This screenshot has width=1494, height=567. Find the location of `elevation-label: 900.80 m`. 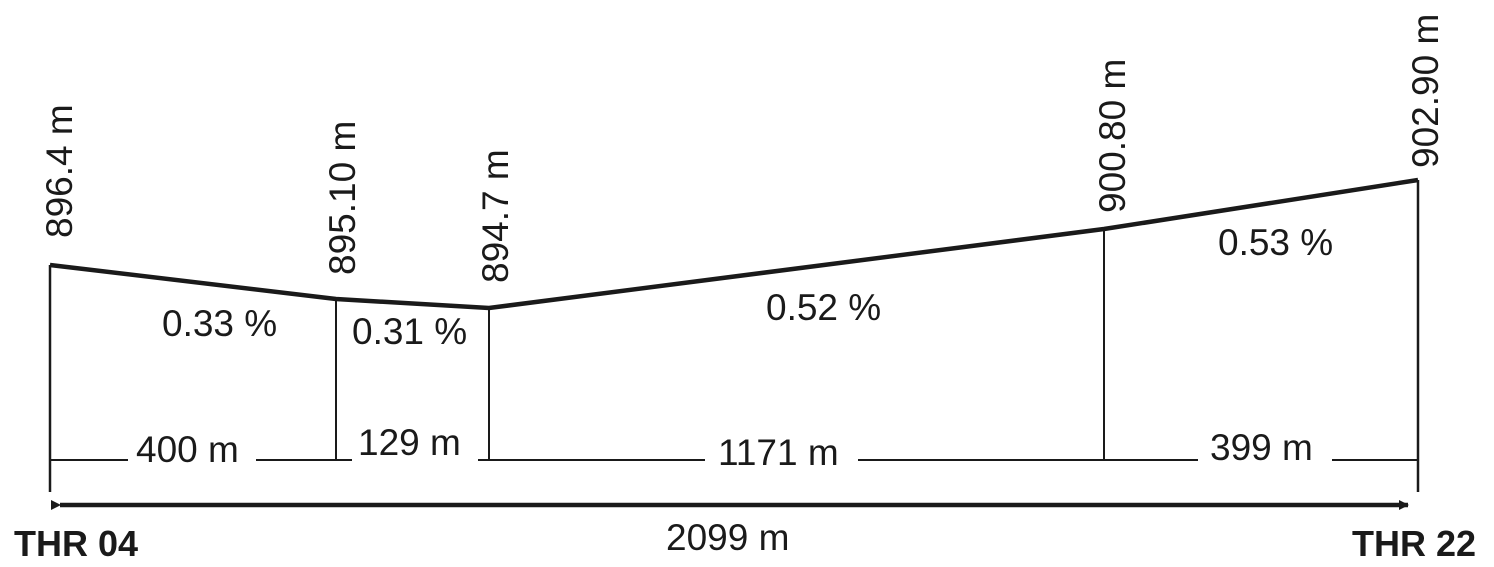

elevation-label: 900.80 m is located at coordinates (1112, 136).